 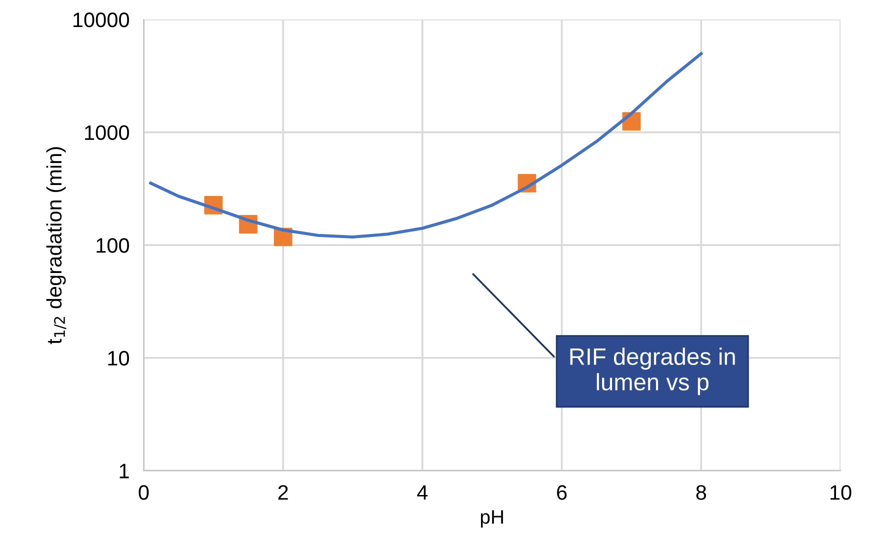 I want to click on x-tick-label: 4, so click(x=422, y=492).